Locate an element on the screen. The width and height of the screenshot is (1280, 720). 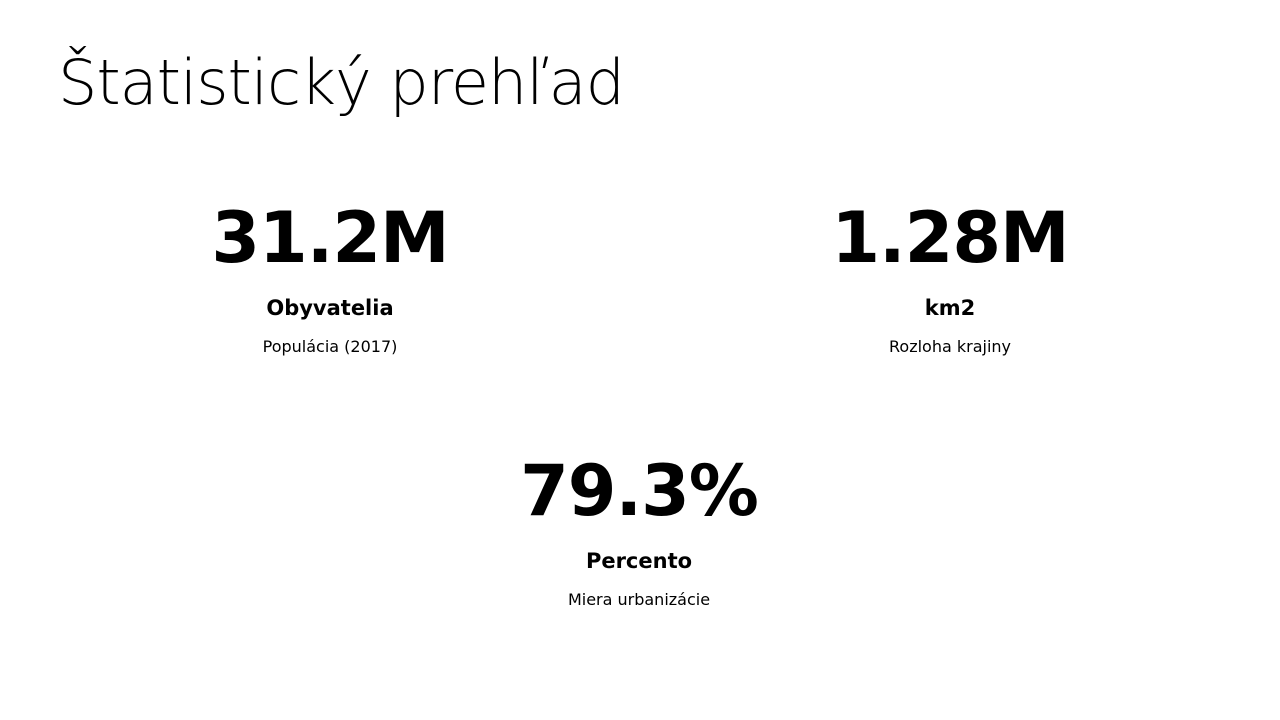
stat-card-area: 1.28M km2 Rozloha krajiny is located at coordinates (950, 277).